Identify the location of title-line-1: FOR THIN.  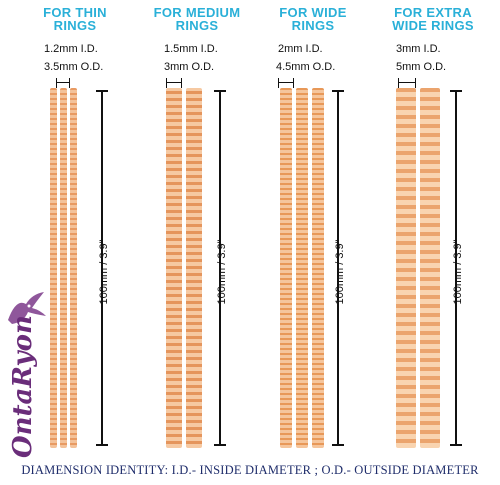
(75, 12).